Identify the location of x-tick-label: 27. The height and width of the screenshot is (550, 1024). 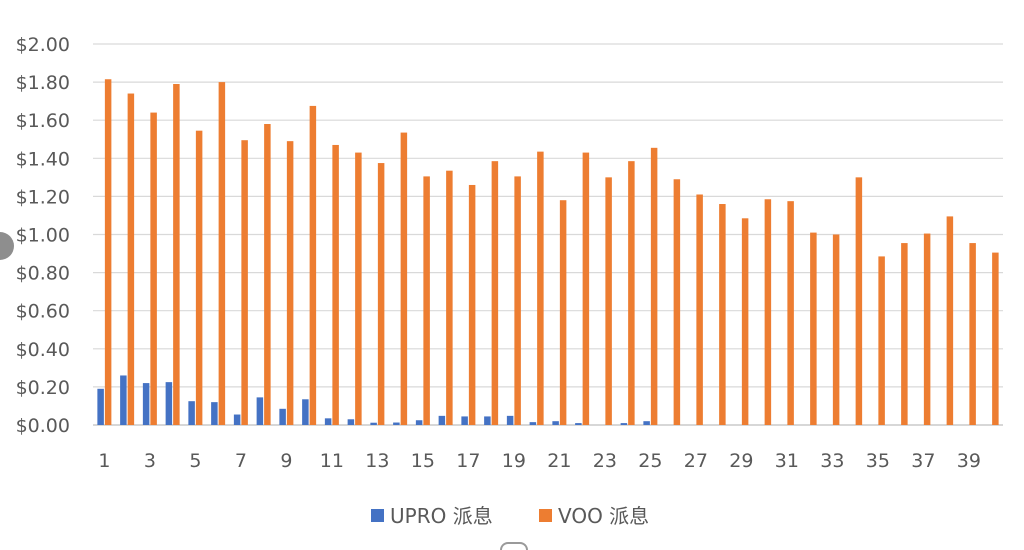
(696, 461).